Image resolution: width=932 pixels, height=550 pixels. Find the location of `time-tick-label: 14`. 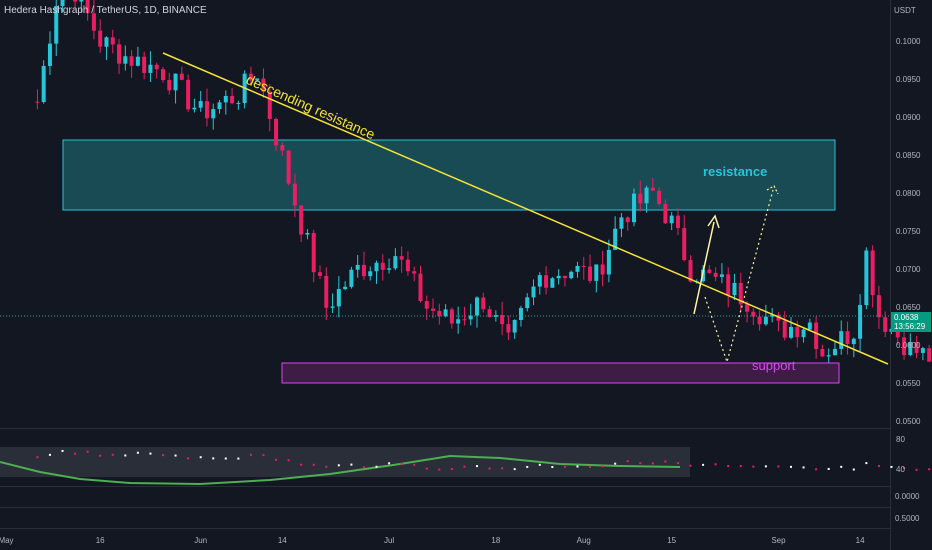

time-tick-label: 14 is located at coordinates (860, 540).